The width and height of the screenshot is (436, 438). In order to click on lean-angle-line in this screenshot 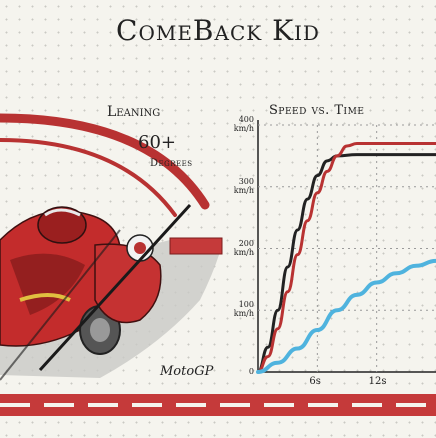, I will do `click(115, 287)`.